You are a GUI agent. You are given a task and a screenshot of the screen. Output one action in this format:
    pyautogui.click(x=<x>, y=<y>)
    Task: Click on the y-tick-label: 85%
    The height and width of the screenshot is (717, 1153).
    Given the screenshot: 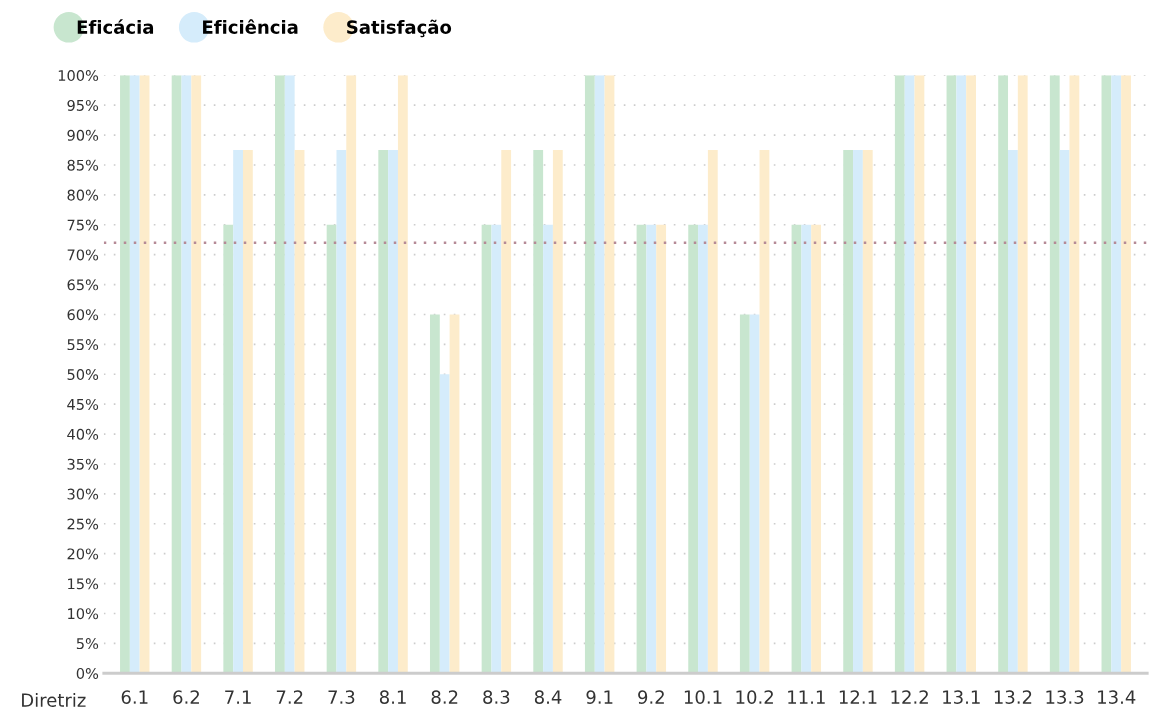 What is the action you would take?
    pyautogui.click(x=83, y=165)
    